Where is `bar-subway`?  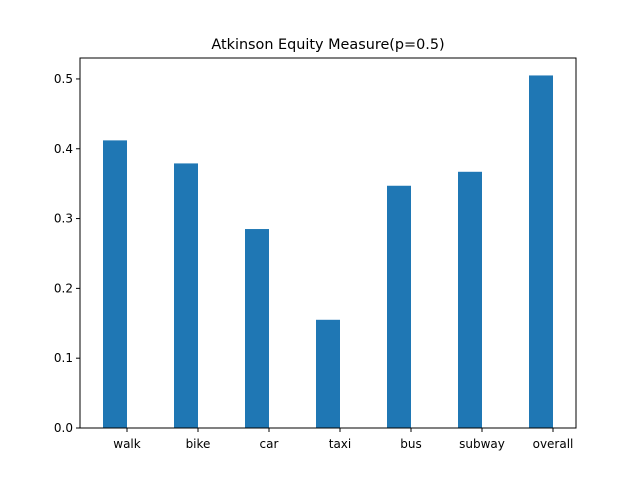 bar-subway is located at coordinates (470, 299).